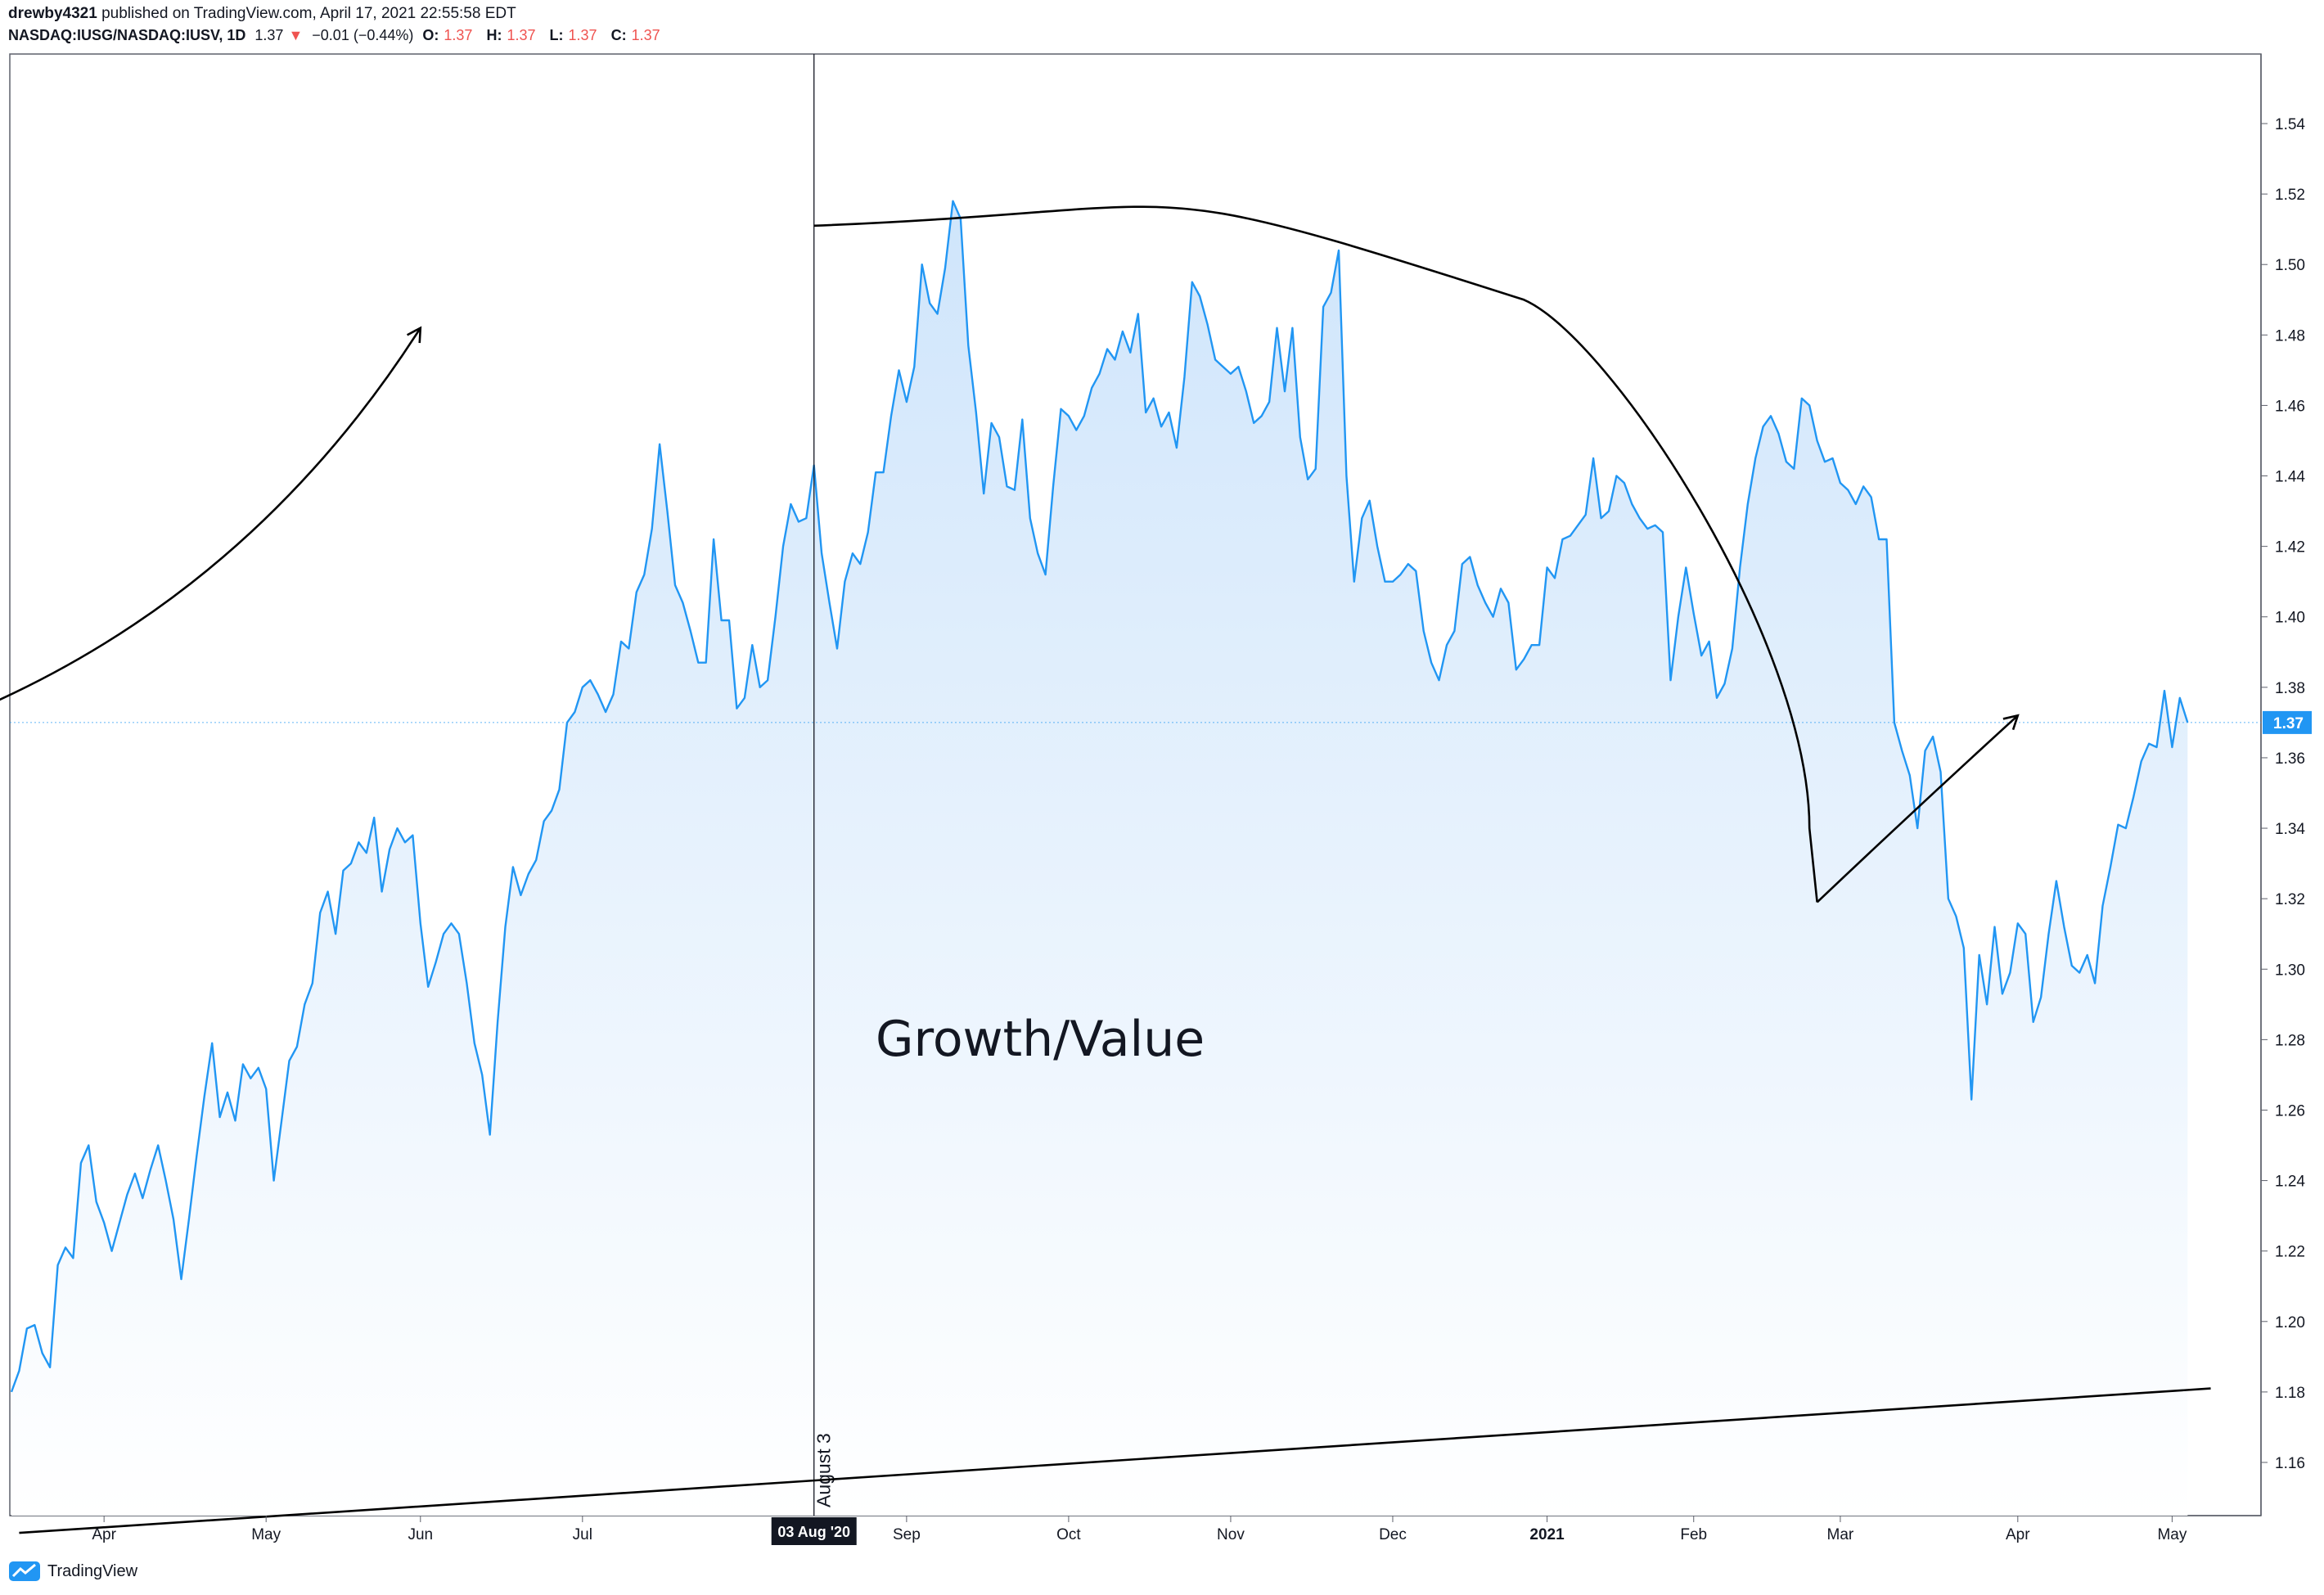 This screenshot has width=2324, height=1595. I want to click on x-tick-label: 2021, so click(1547, 1534).